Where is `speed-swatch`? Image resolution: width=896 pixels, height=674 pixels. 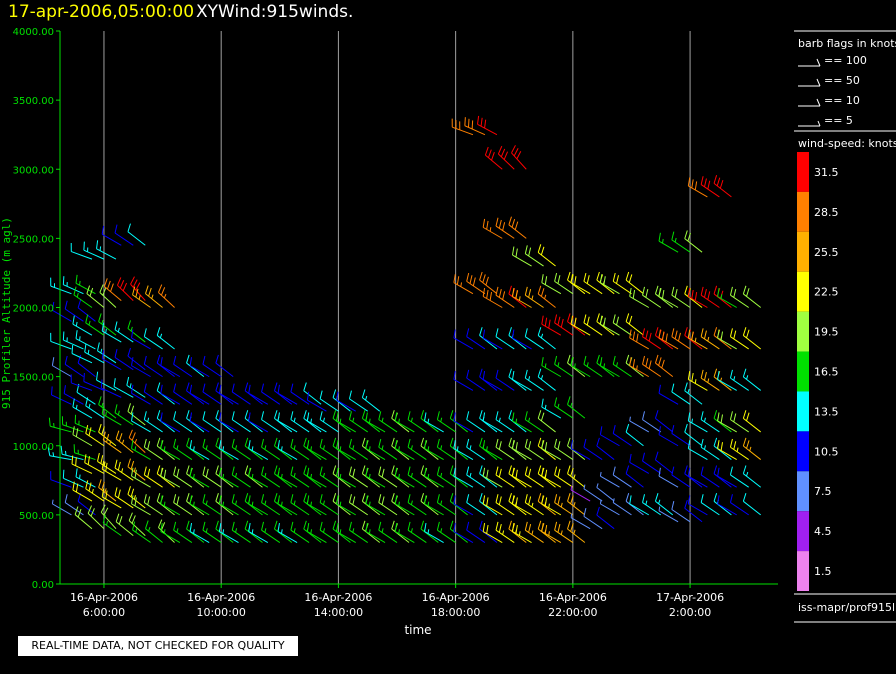
speed-swatch is located at coordinates (803, 571).